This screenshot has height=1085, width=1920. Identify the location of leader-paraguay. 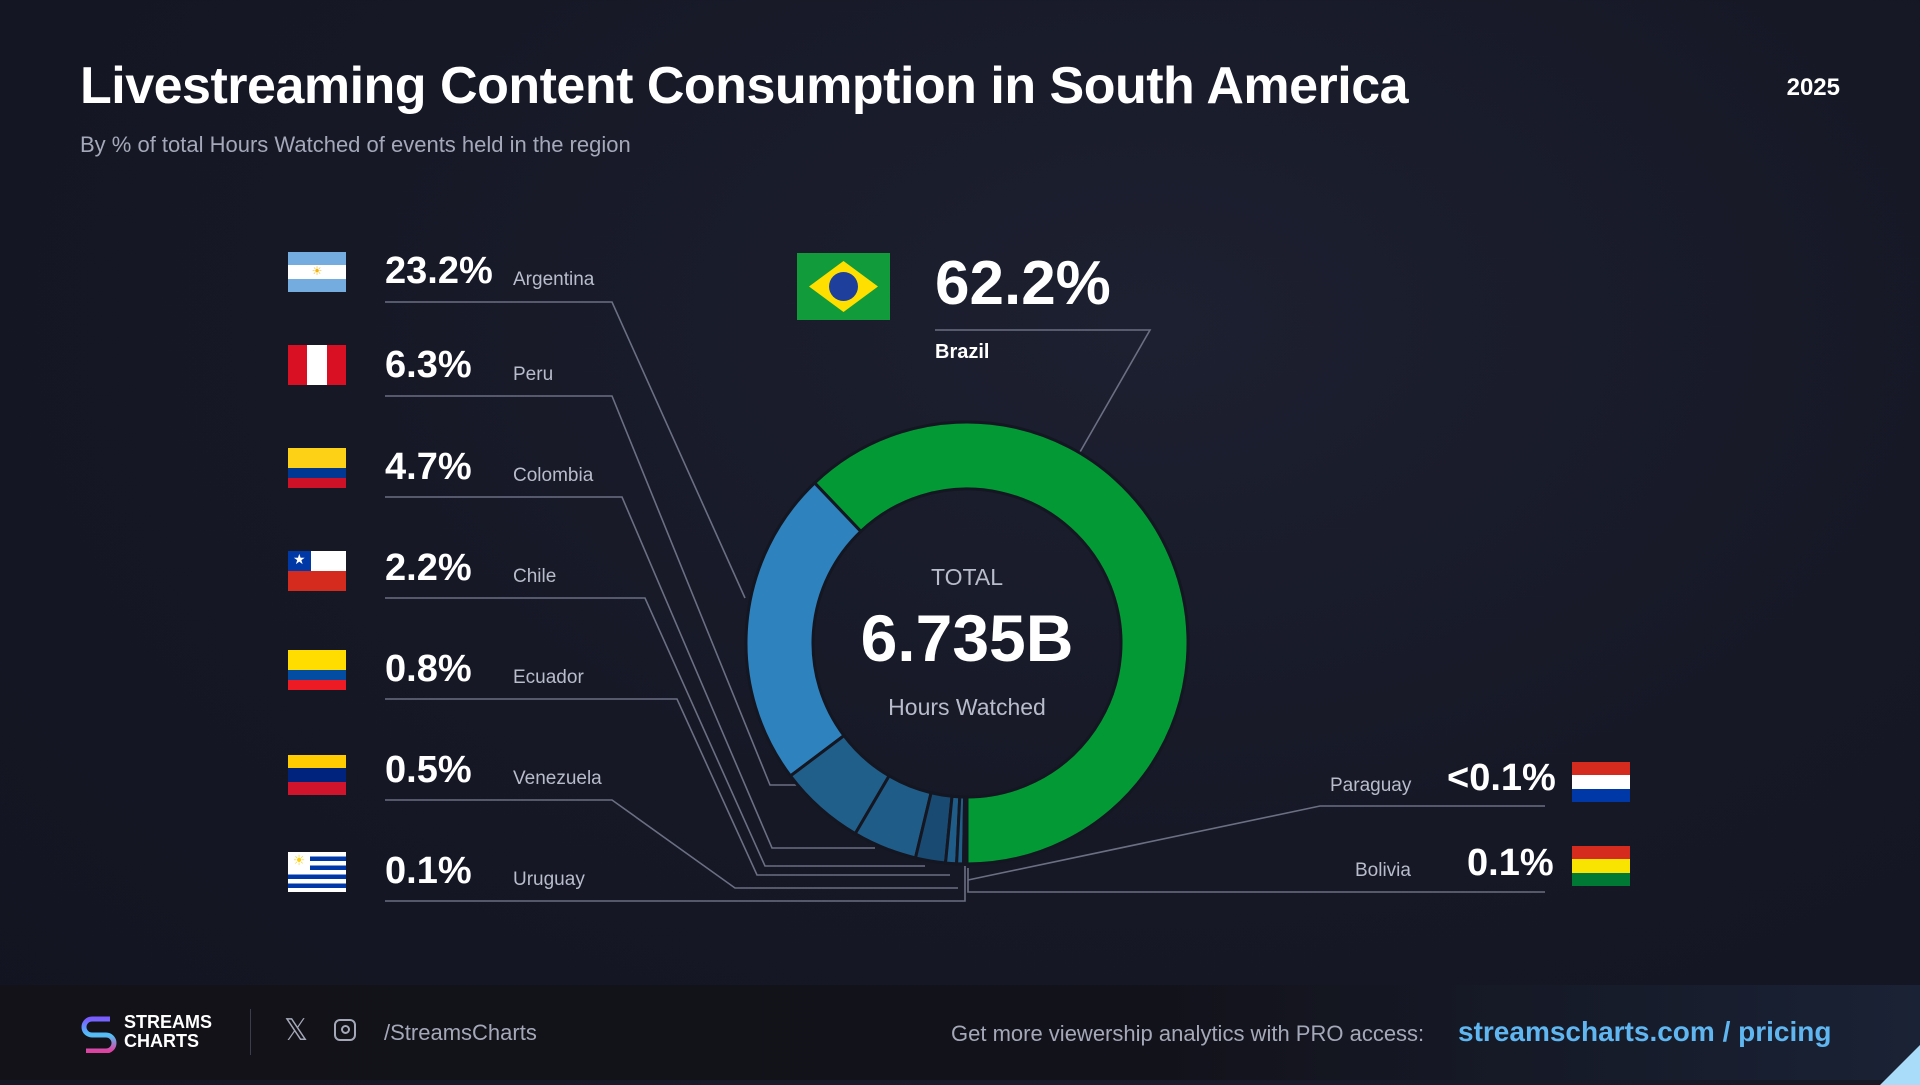
(1256, 843).